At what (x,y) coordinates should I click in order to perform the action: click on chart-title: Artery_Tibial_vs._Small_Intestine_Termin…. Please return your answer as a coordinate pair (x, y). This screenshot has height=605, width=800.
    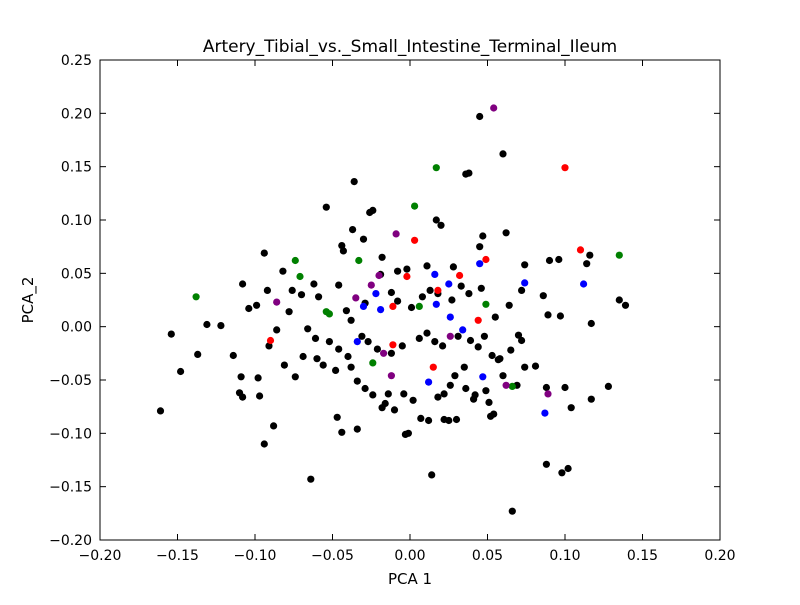
    Looking at the image, I should click on (410, 47).